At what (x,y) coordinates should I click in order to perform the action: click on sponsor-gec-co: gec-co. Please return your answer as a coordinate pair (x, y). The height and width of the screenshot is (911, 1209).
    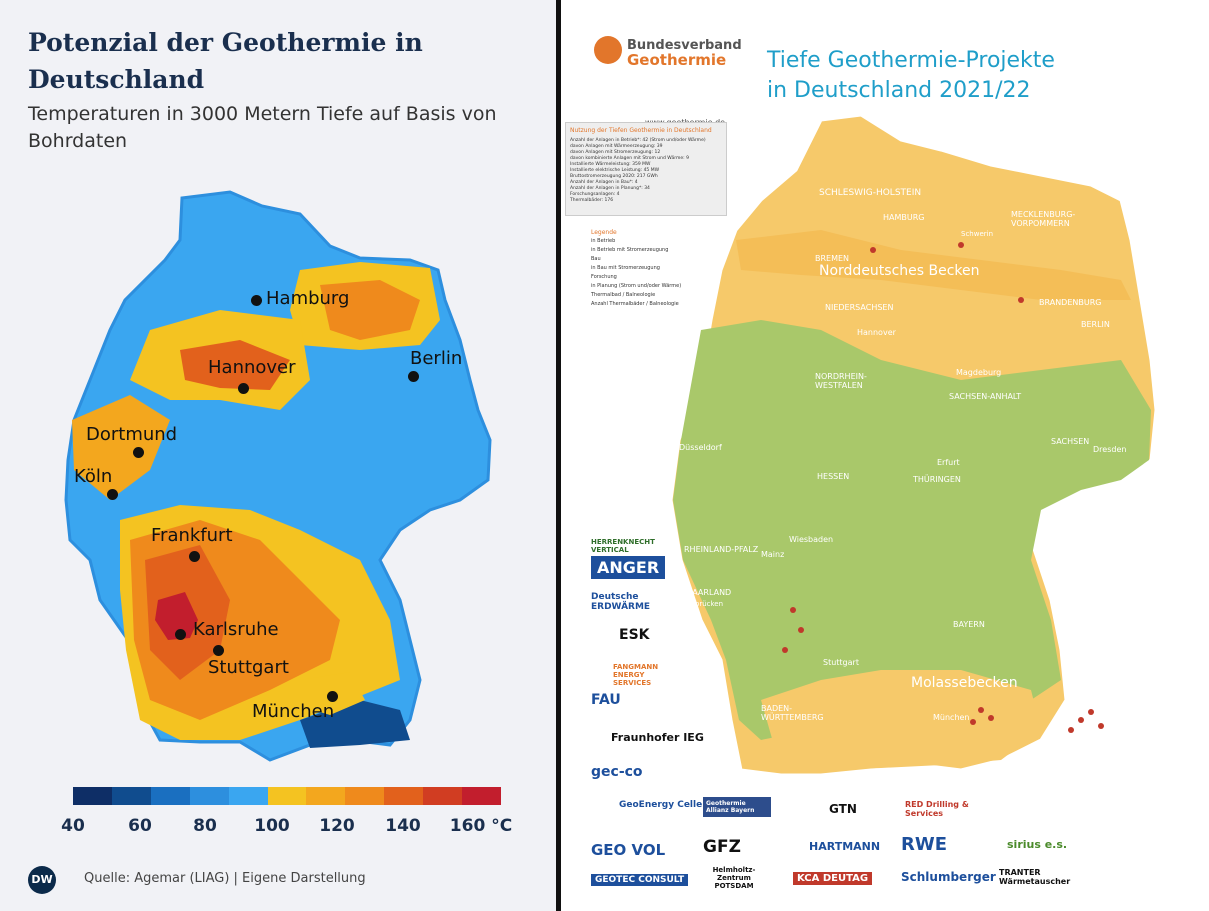
    Looking at the image, I should click on (617, 772).